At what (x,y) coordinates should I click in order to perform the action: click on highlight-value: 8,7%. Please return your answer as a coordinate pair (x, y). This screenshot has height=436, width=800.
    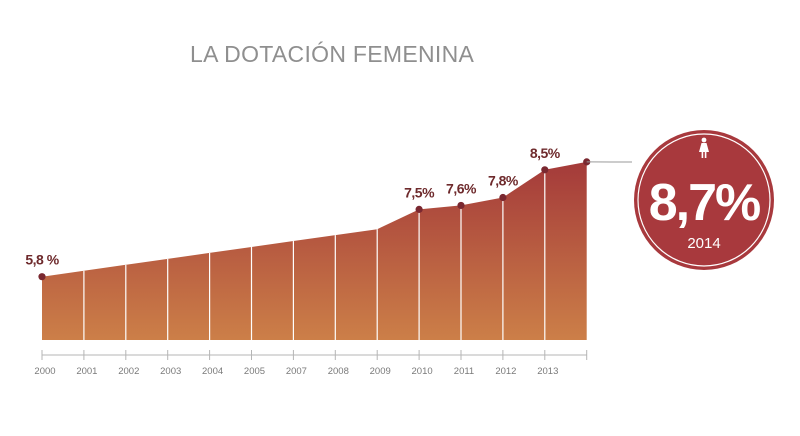
    Looking at the image, I should click on (704, 203).